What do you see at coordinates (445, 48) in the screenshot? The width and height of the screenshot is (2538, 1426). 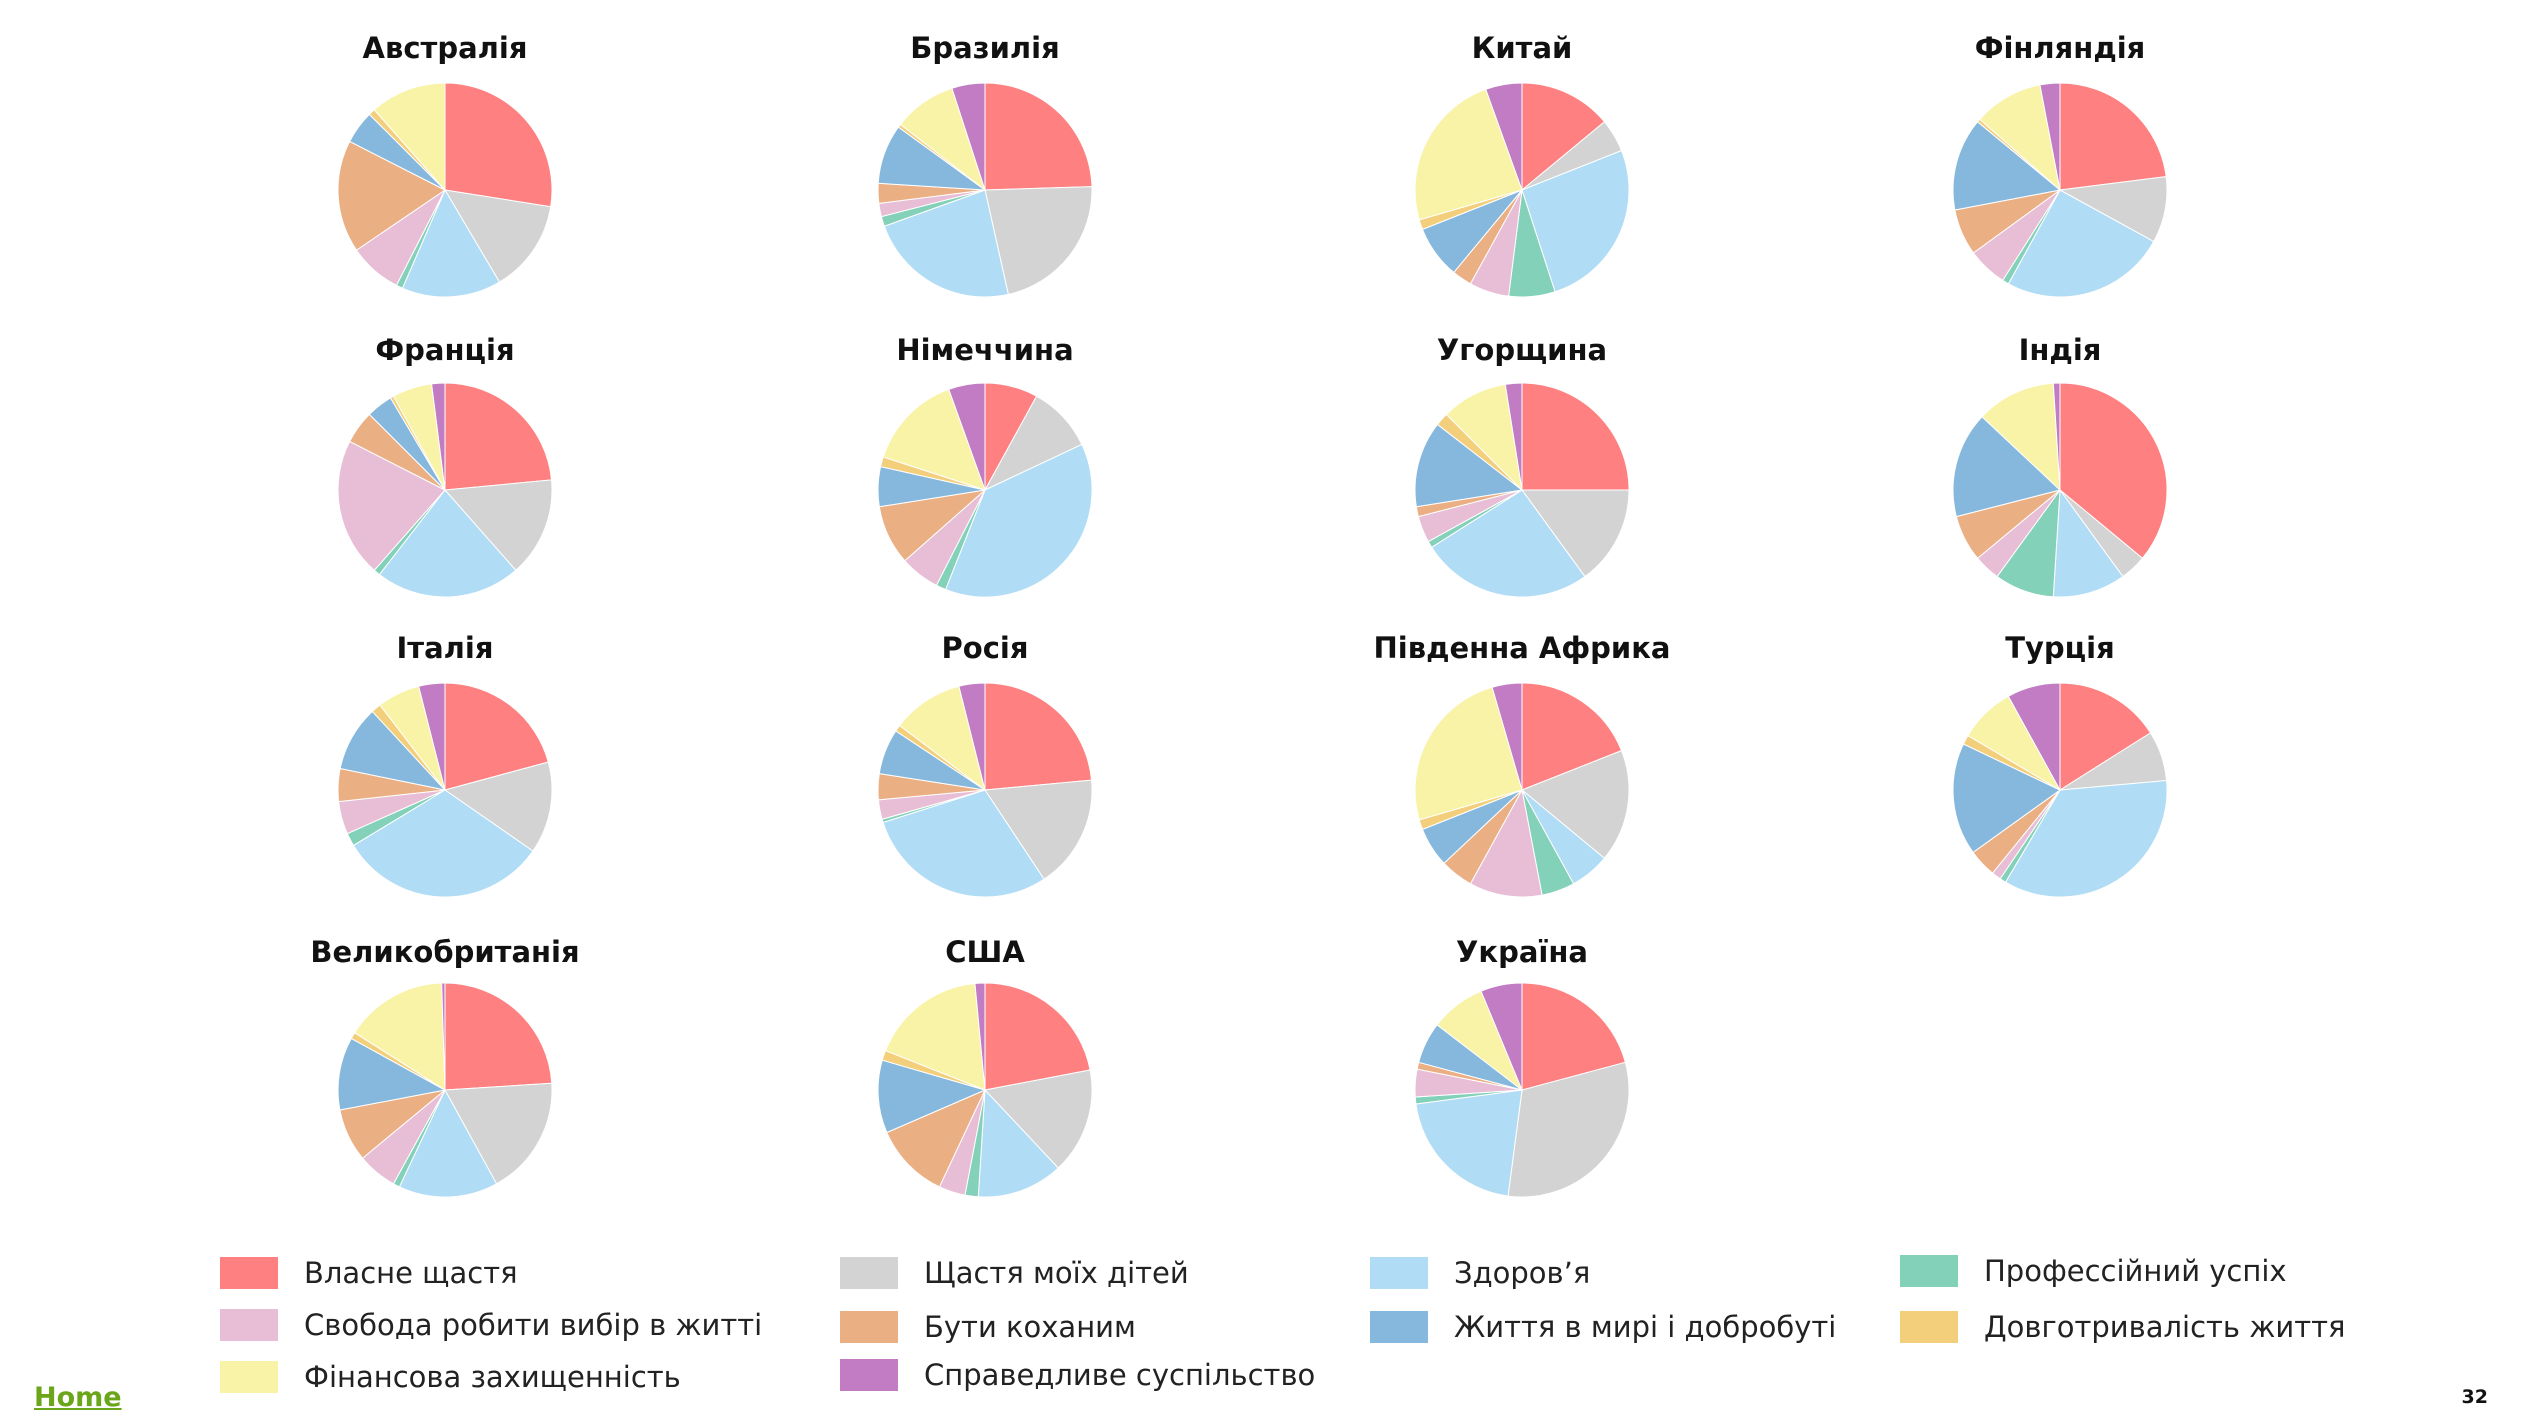 I see `pie-title: Австралія` at bounding box center [445, 48].